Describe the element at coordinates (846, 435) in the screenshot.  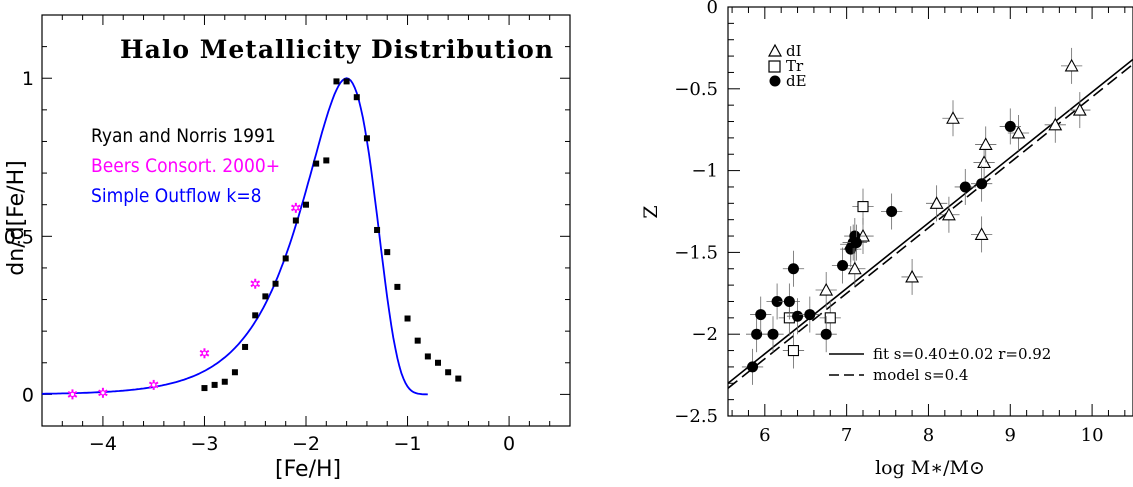
I see `right-x-tick-label: 7` at that location.